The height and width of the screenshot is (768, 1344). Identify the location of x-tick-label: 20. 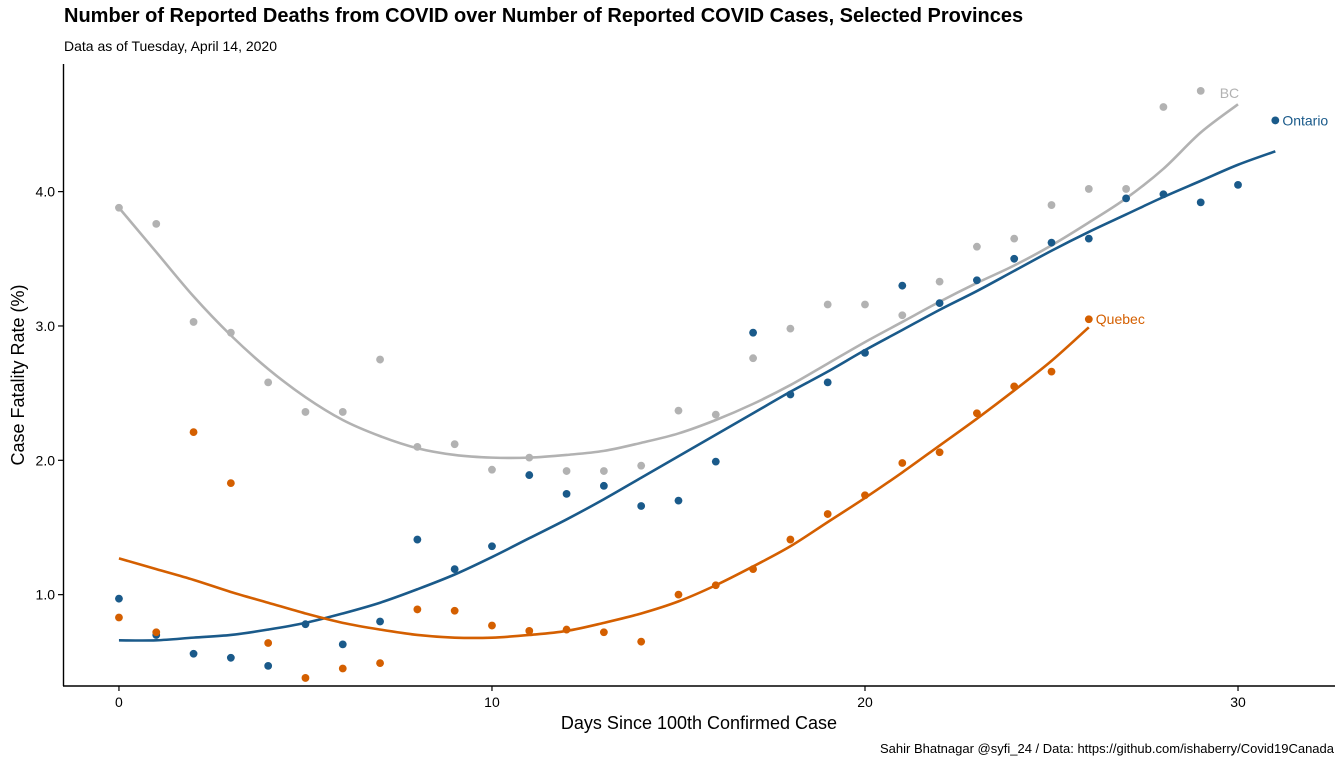
(865, 702).